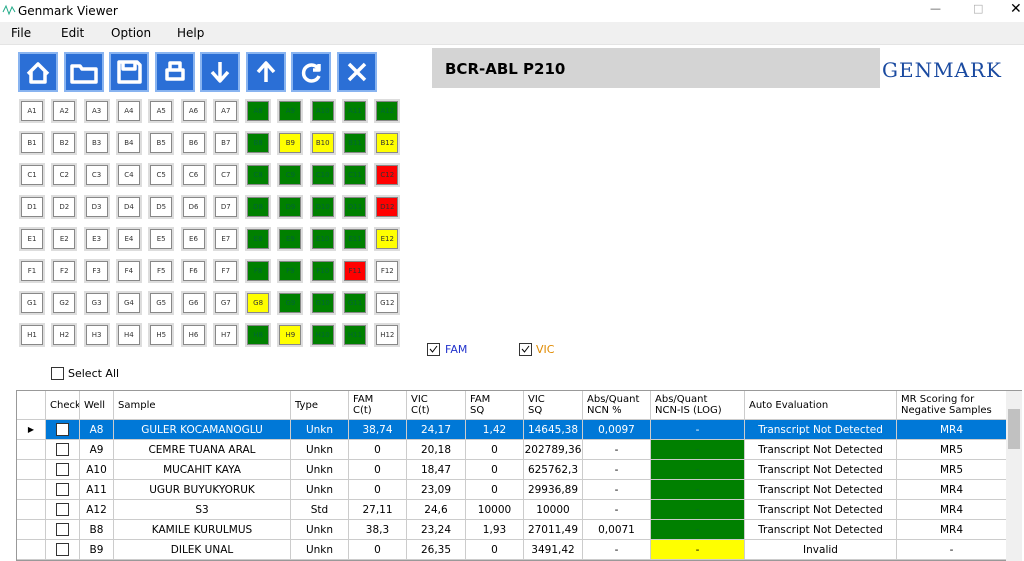 The image size is (1024, 561). What do you see at coordinates (978, 8) in the screenshot?
I see `maximize: □` at bounding box center [978, 8].